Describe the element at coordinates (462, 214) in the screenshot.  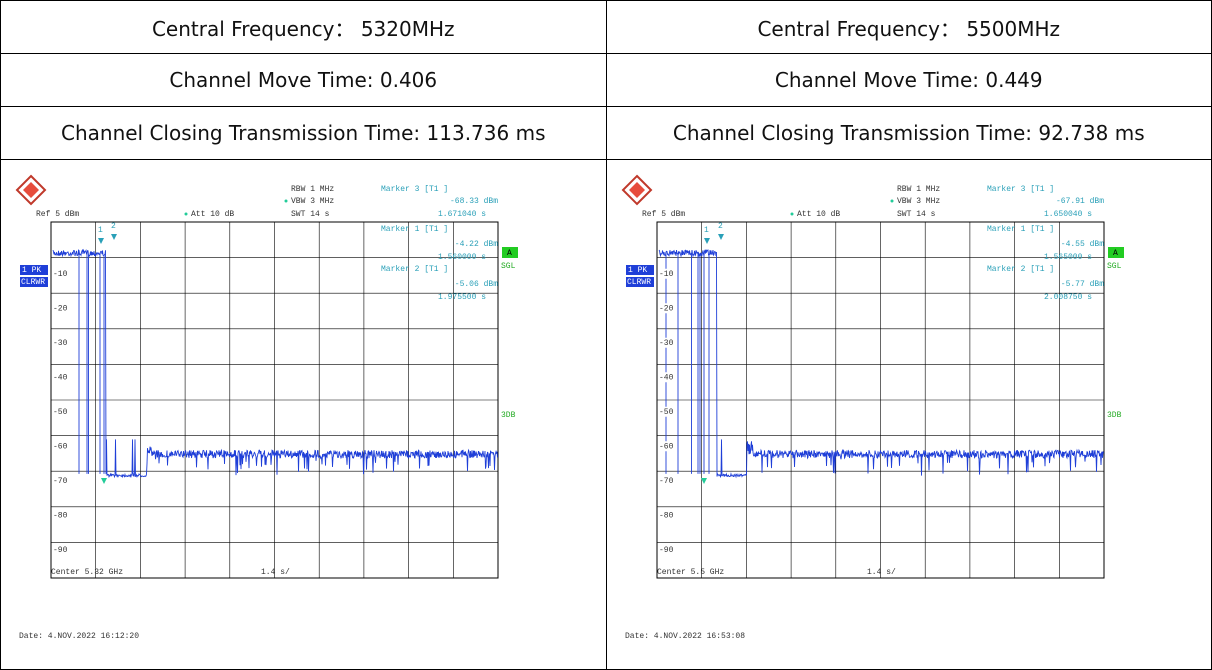
I see `marker-time: 1.671040 s` at that location.